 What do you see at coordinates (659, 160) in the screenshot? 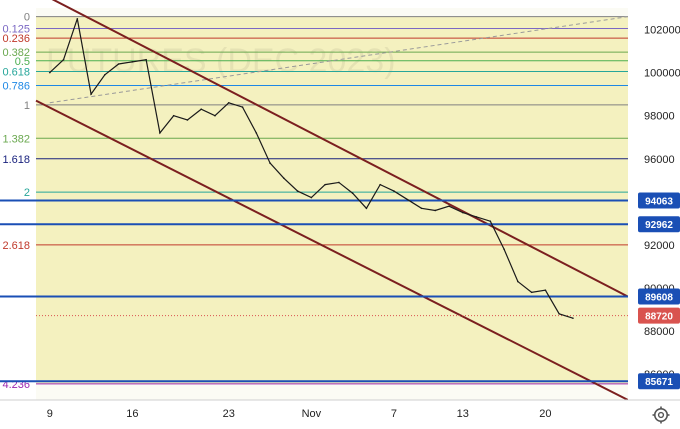
I see `y-tick-label: 96000` at bounding box center [659, 160].